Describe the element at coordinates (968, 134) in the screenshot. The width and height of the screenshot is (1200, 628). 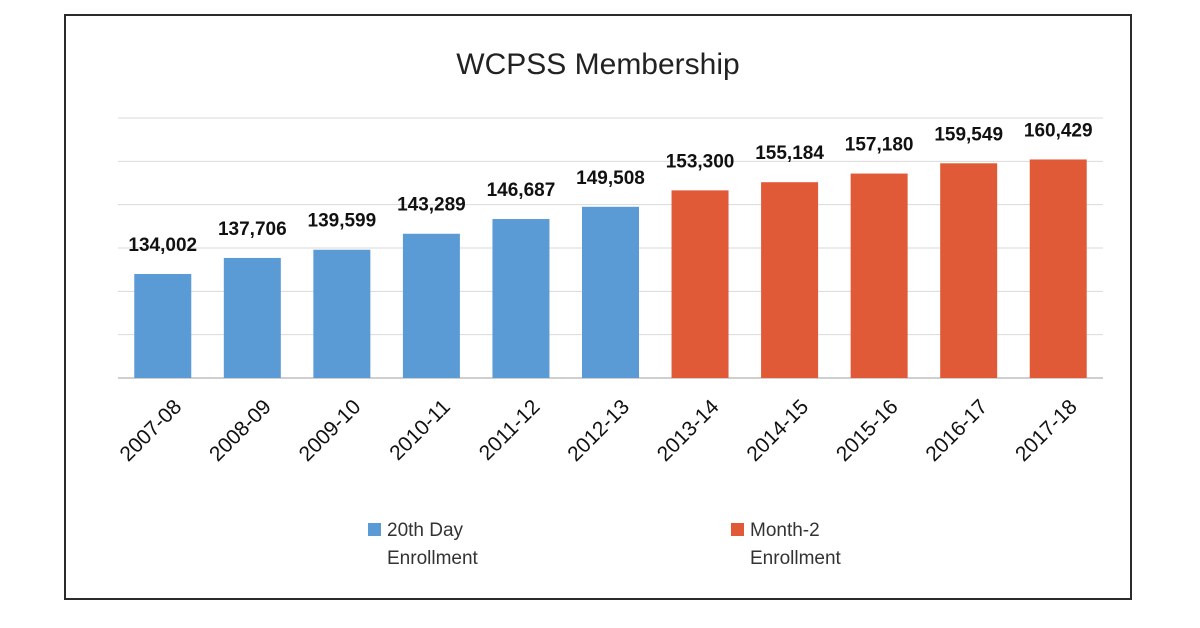
I see `data-label-2016-17: 159,549` at that location.